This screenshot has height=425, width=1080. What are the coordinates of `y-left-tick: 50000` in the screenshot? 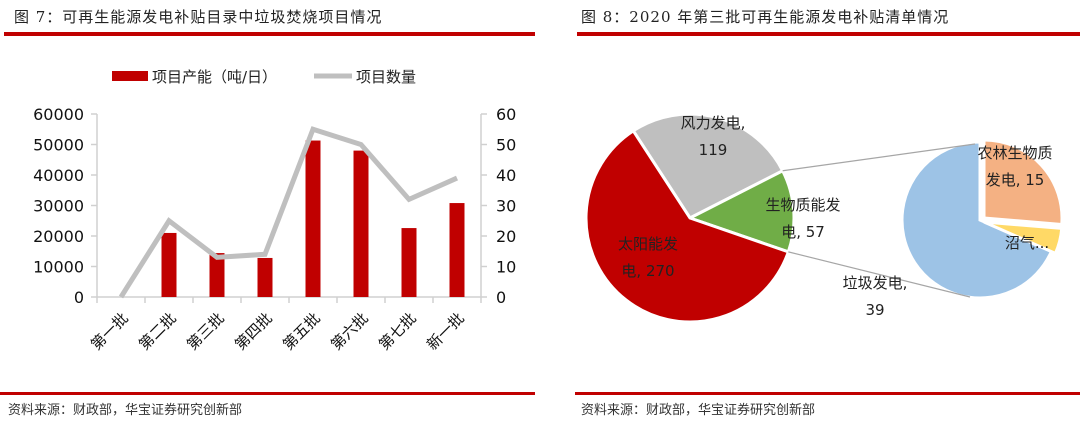 It's located at (58, 145).